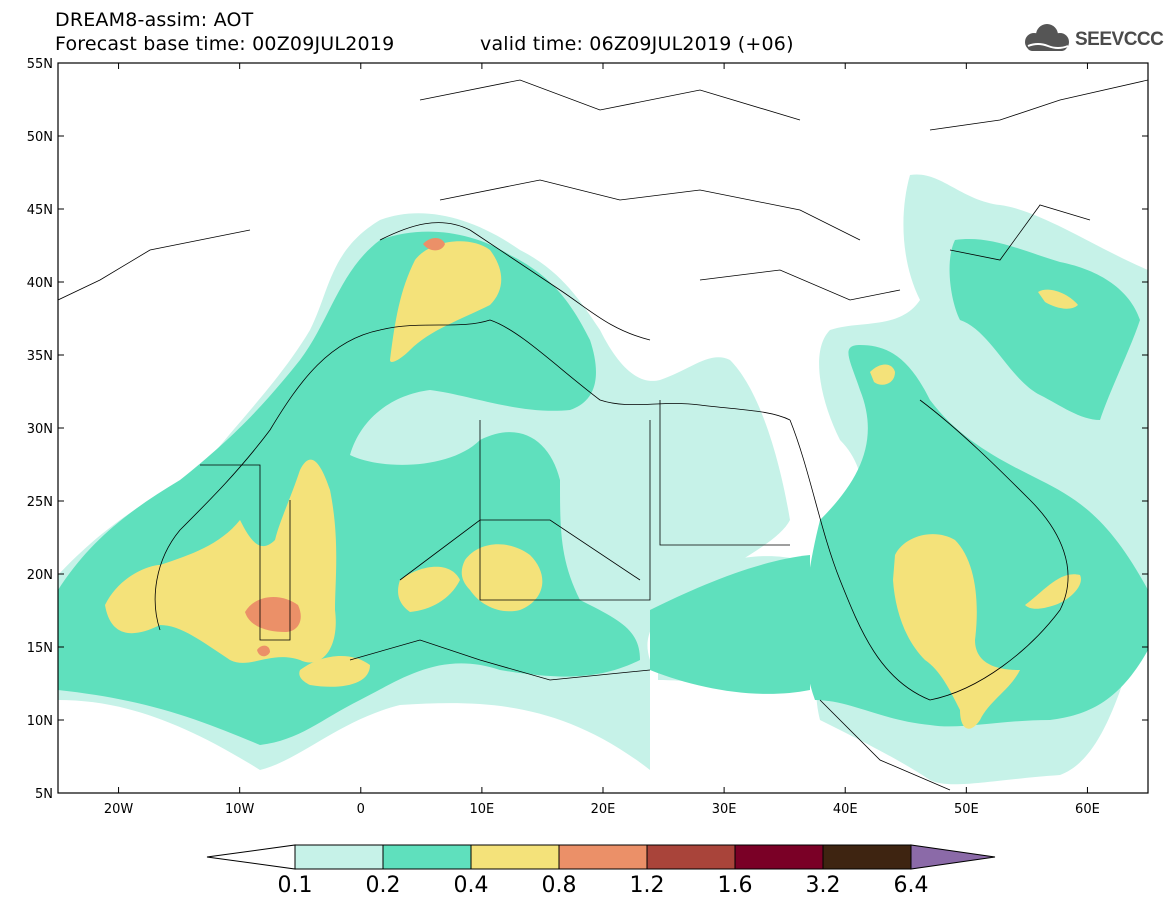 The height and width of the screenshot is (905, 1165). What do you see at coordinates (1047, 37) in the screenshot?
I see `cloud-icon` at bounding box center [1047, 37].